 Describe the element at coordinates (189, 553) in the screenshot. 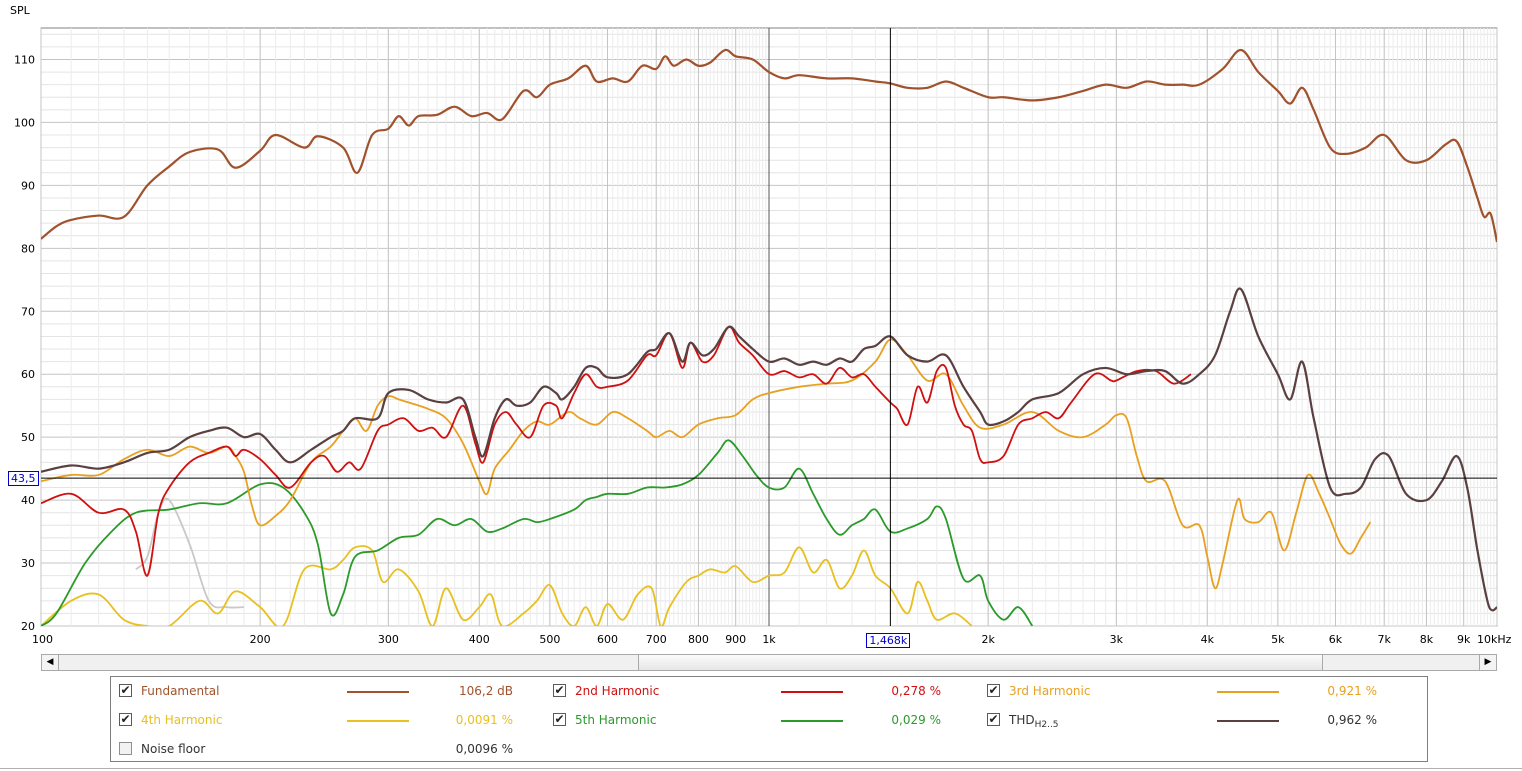

I see `series-noise-floor` at that location.